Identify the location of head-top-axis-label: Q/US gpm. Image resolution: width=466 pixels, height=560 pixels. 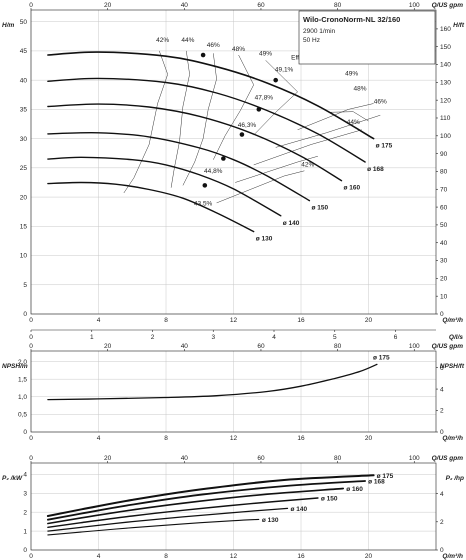
(448, 5).